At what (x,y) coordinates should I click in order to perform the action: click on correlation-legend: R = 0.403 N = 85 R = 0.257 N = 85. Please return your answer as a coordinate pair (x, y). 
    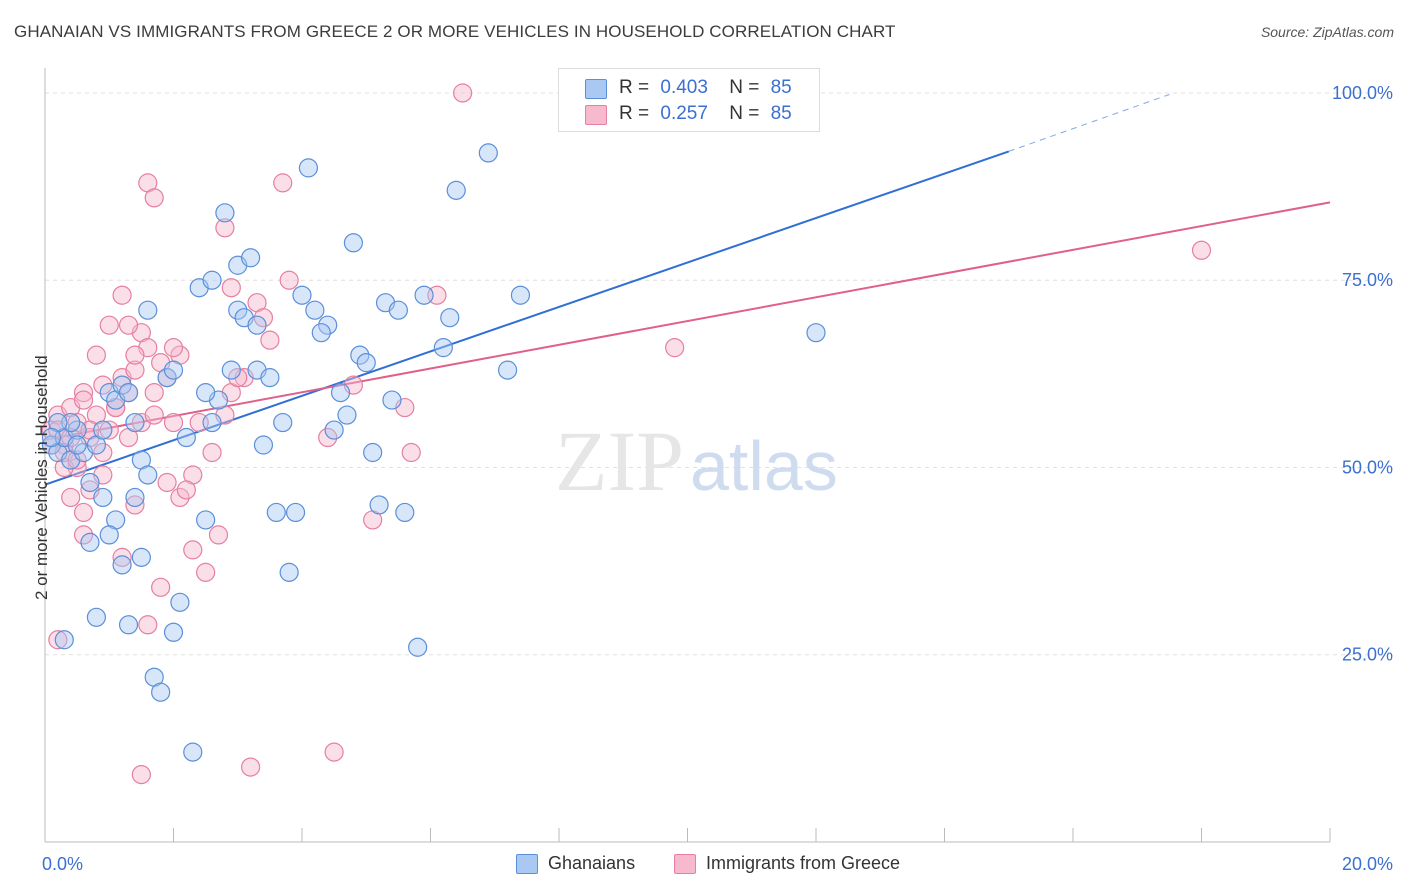
    Looking at the image, I should click on (689, 100).